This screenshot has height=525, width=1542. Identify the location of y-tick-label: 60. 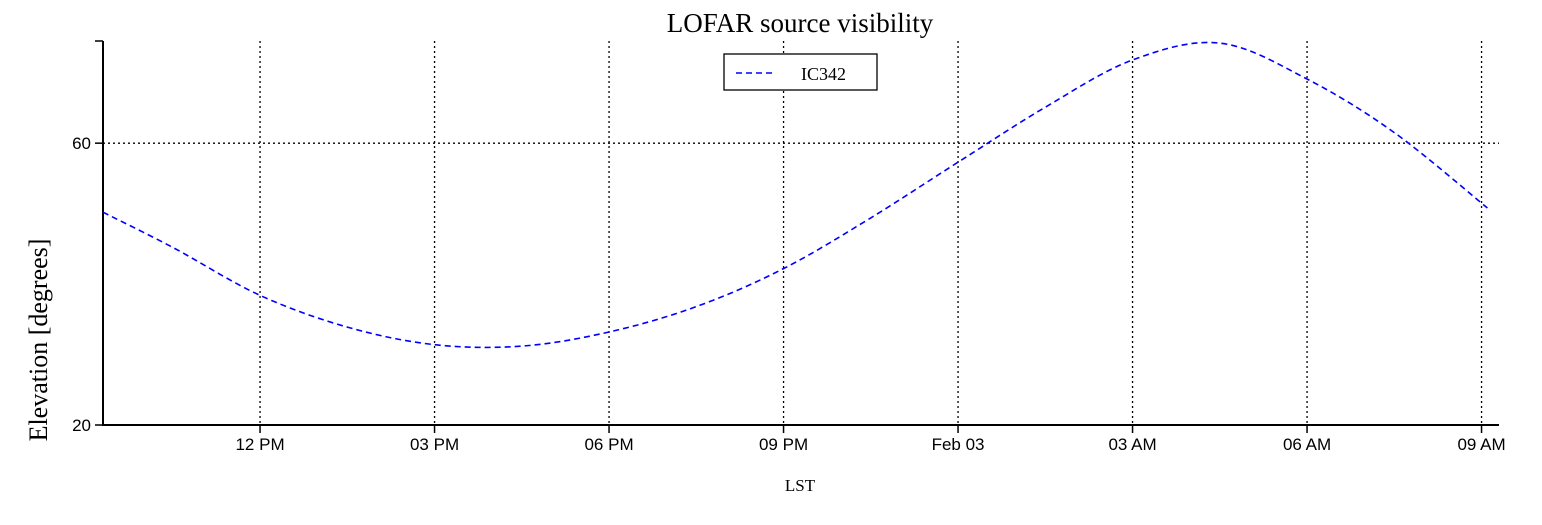
(81, 143).